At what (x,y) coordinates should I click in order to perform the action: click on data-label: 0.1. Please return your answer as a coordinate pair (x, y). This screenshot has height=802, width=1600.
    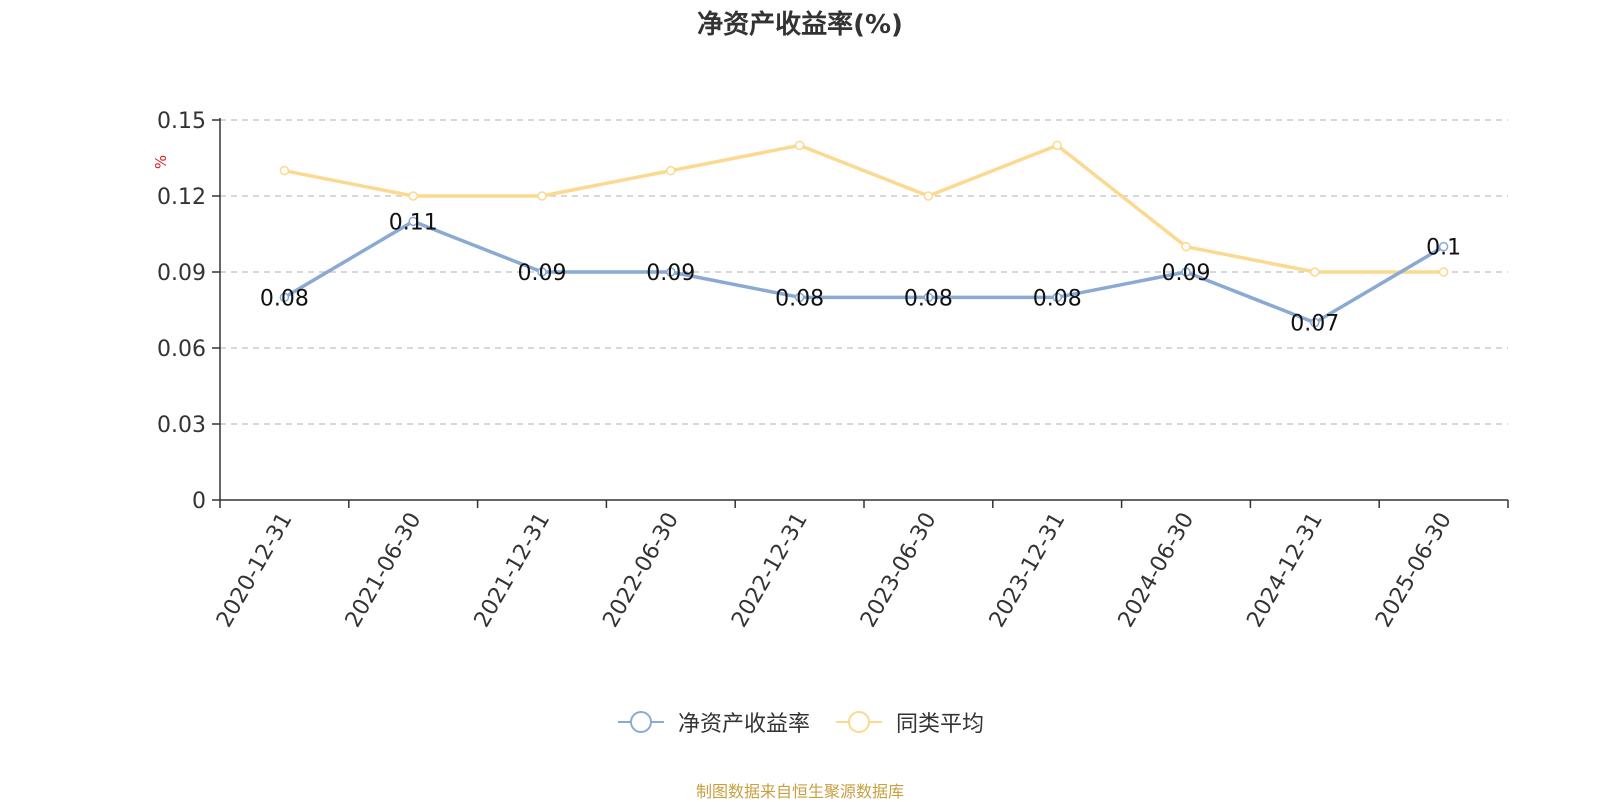
    Looking at the image, I should click on (1443, 248).